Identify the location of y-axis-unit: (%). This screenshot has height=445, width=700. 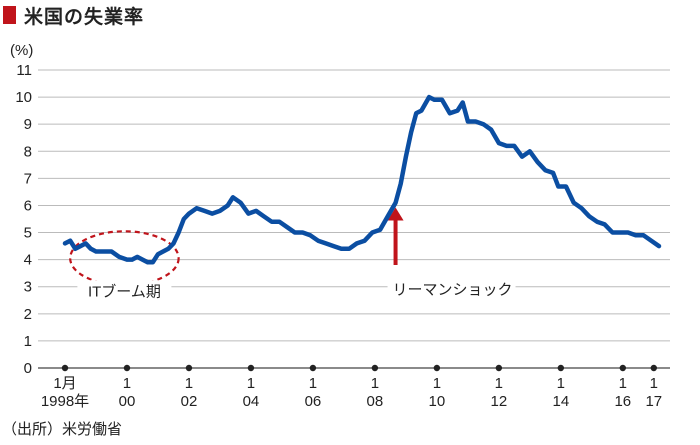
(21, 50).